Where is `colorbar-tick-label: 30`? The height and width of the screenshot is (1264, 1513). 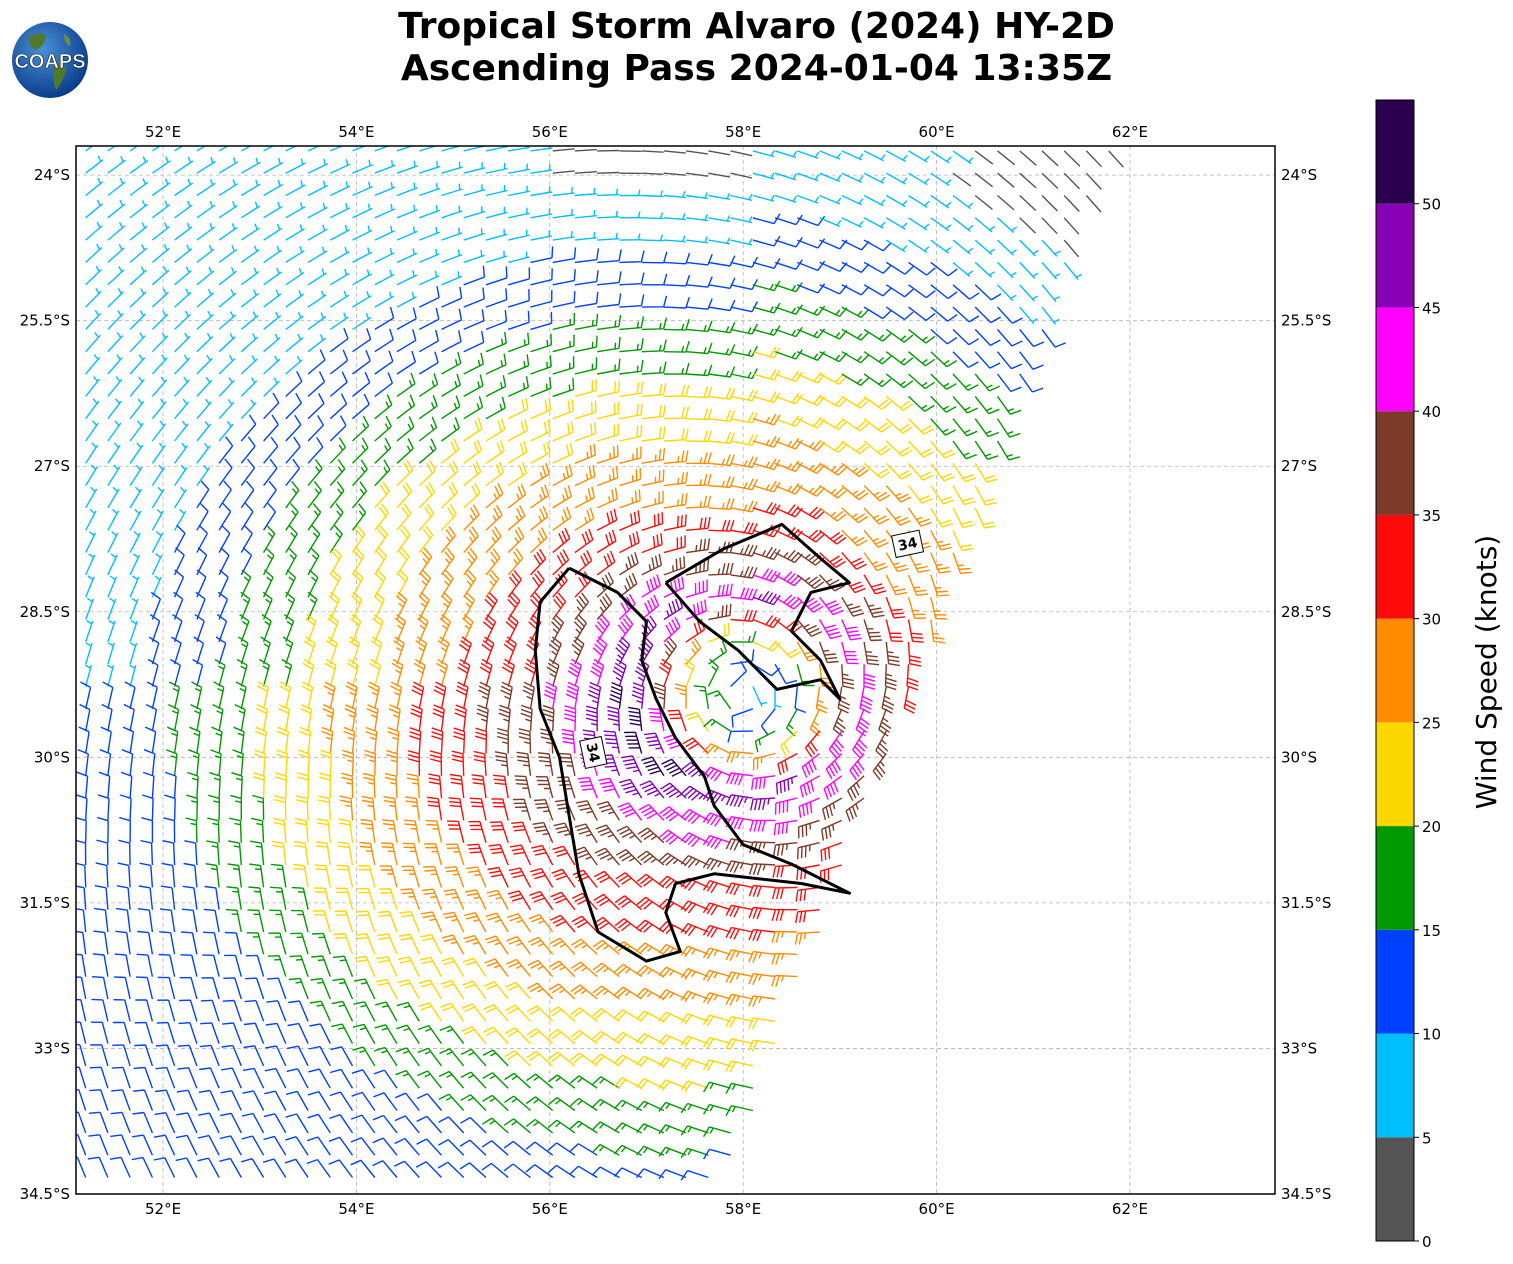 colorbar-tick-label: 30 is located at coordinates (1431, 620).